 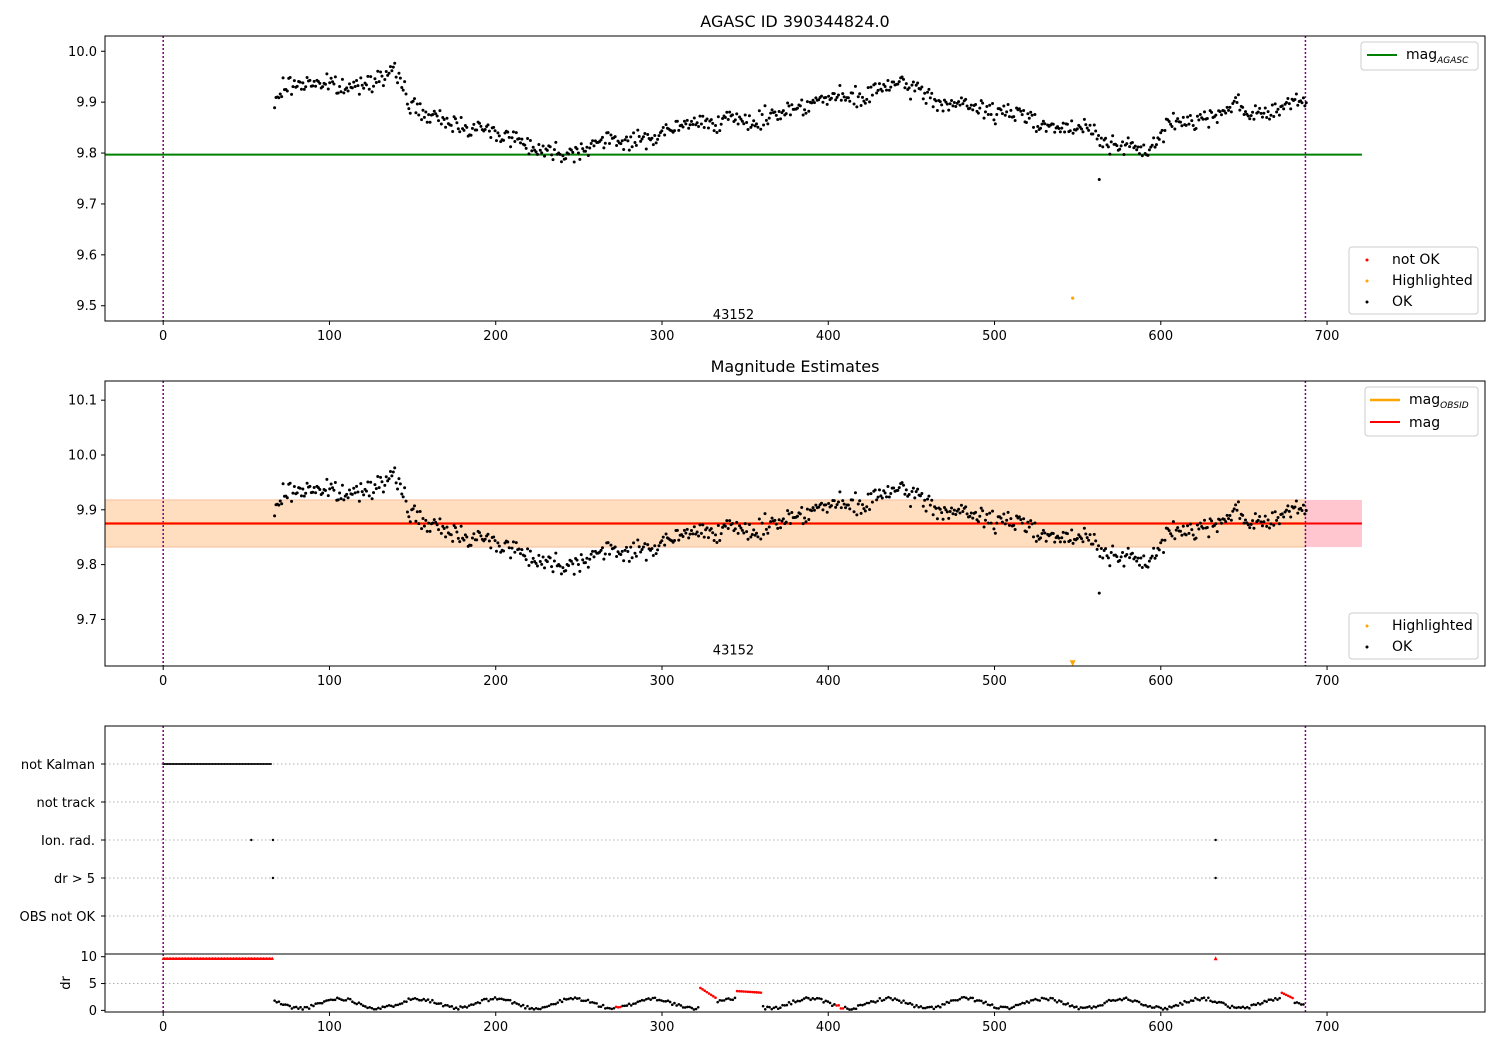 I want to click on y-tick-label: 9.8, so click(x=86, y=565).